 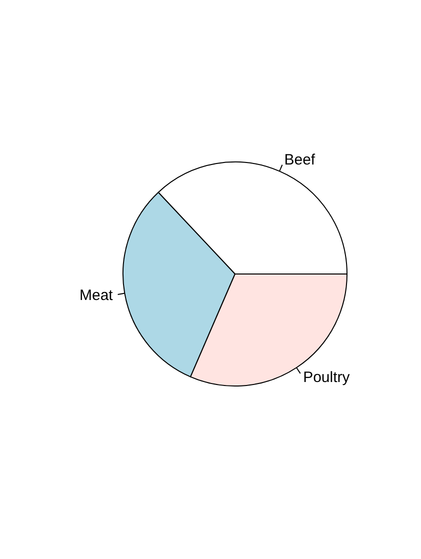 I want to click on slice-label: Poultry, so click(x=326, y=377).